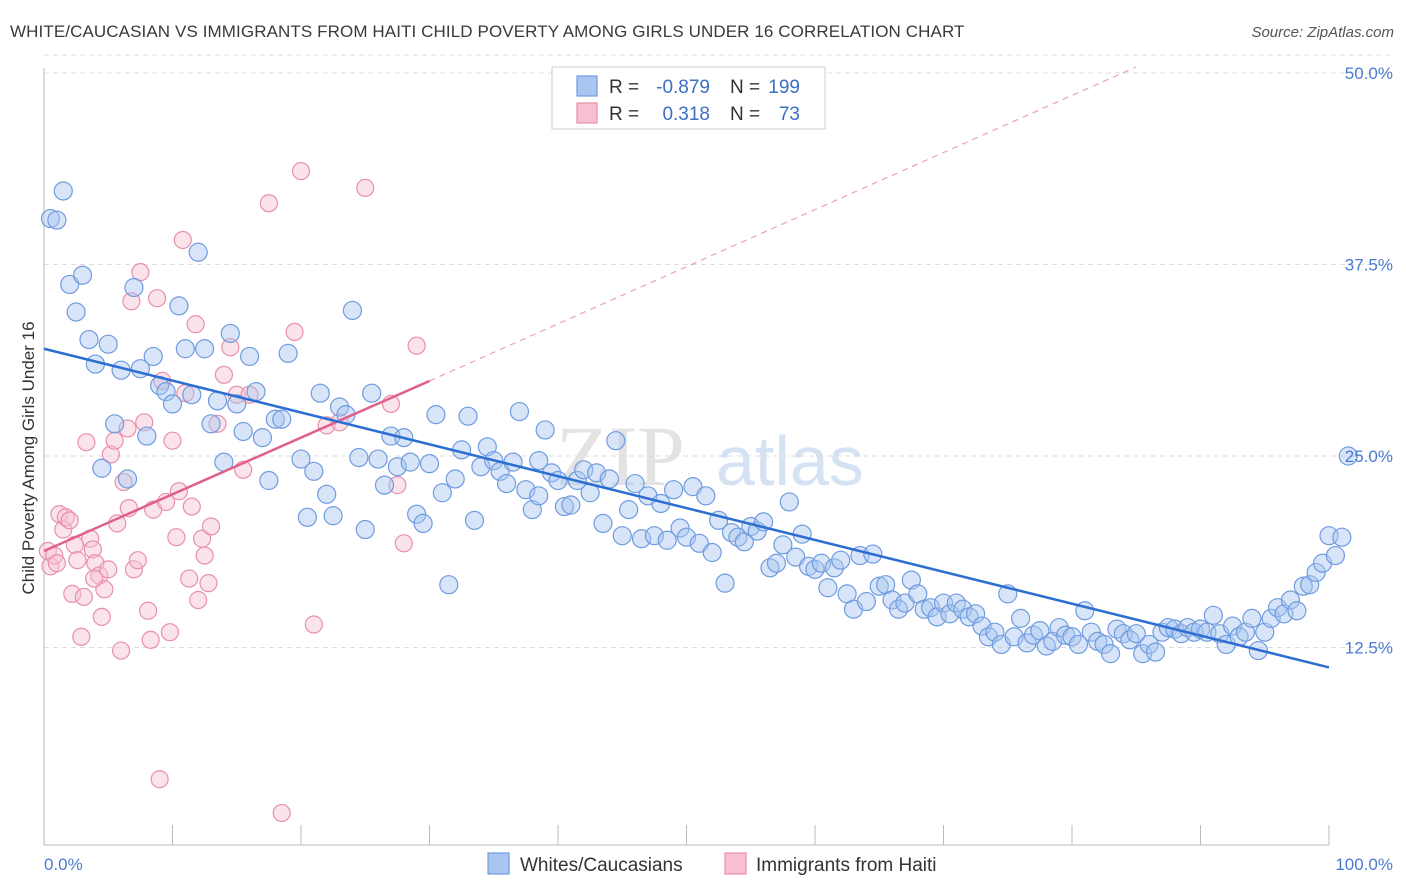 This screenshot has width=1406, height=892. What do you see at coordinates (28, 457) in the screenshot?
I see `y-axis-label: Child Poverty Among Girls Under 16` at bounding box center [28, 457].